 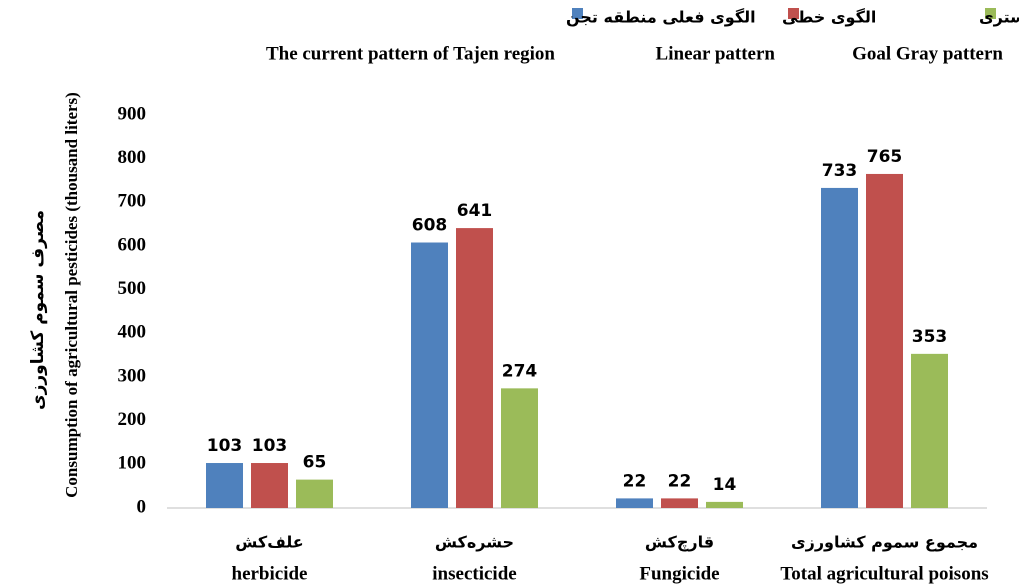 I want to click on legend-label: الگوی خطی, so click(x=829, y=17).